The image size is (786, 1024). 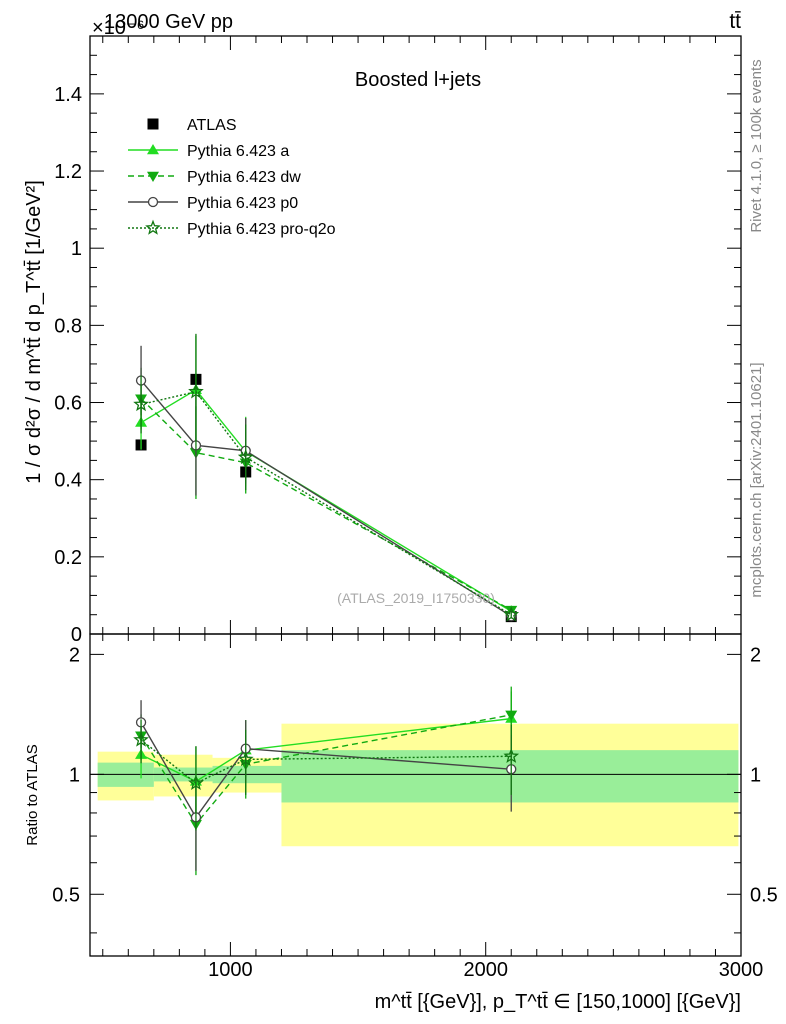 What do you see at coordinates (212, 125) in the screenshot?
I see `legend-label: ATLAS` at bounding box center [212, 125].